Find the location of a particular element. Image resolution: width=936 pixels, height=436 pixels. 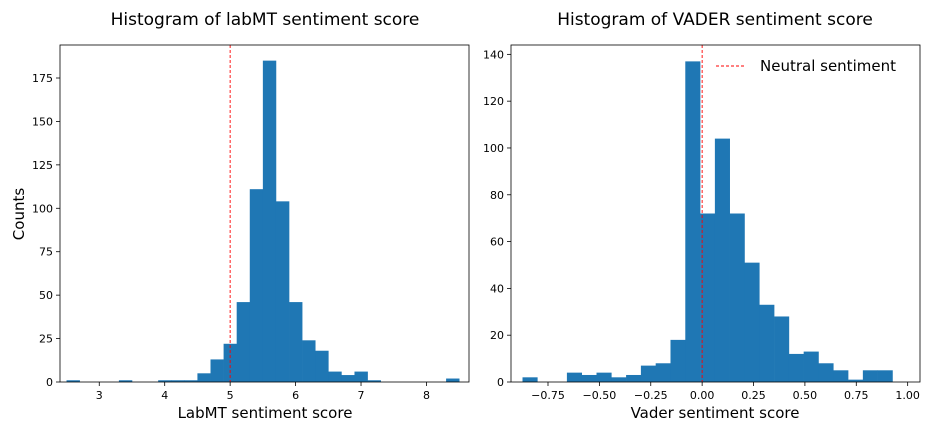

labmt-x-tick-label: 6 is located at coordinates (295, 395).